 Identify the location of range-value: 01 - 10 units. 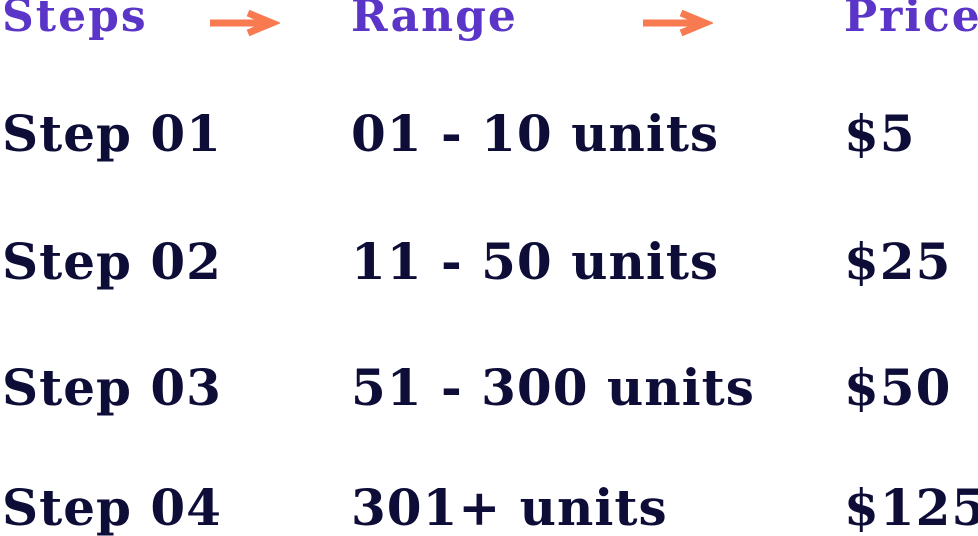
(535, 133).